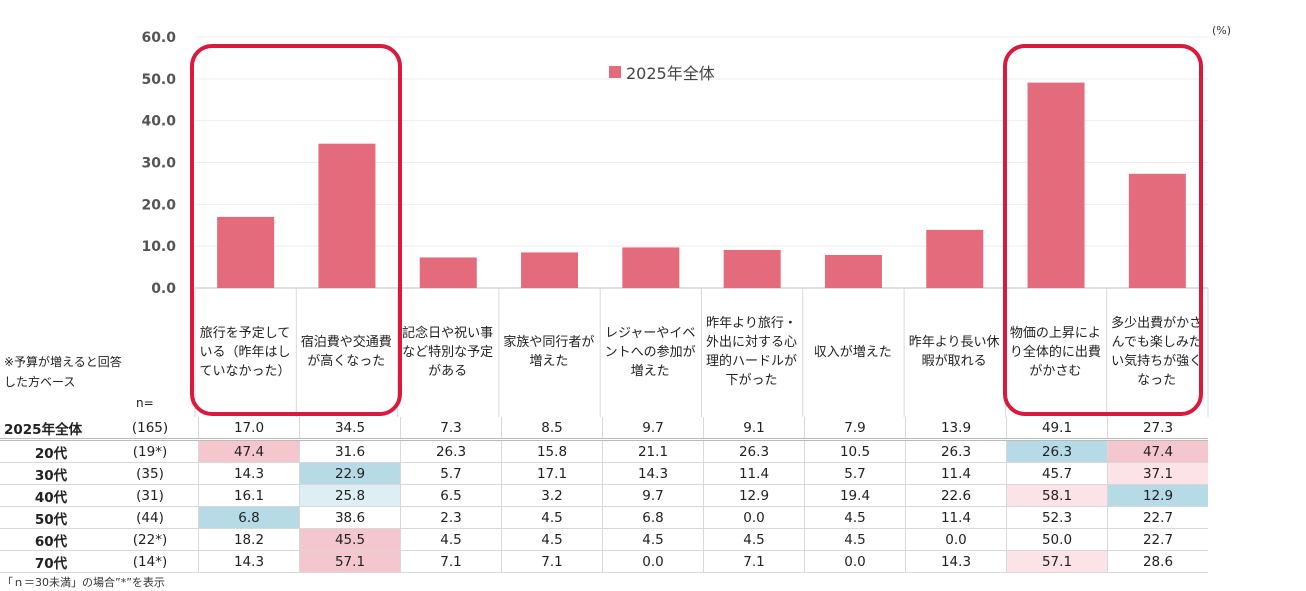 This screenshot has width=1306, height=591. Describe the element at coordinates (145, 403) in the screenshot. I see `n-header: n=` at that location.